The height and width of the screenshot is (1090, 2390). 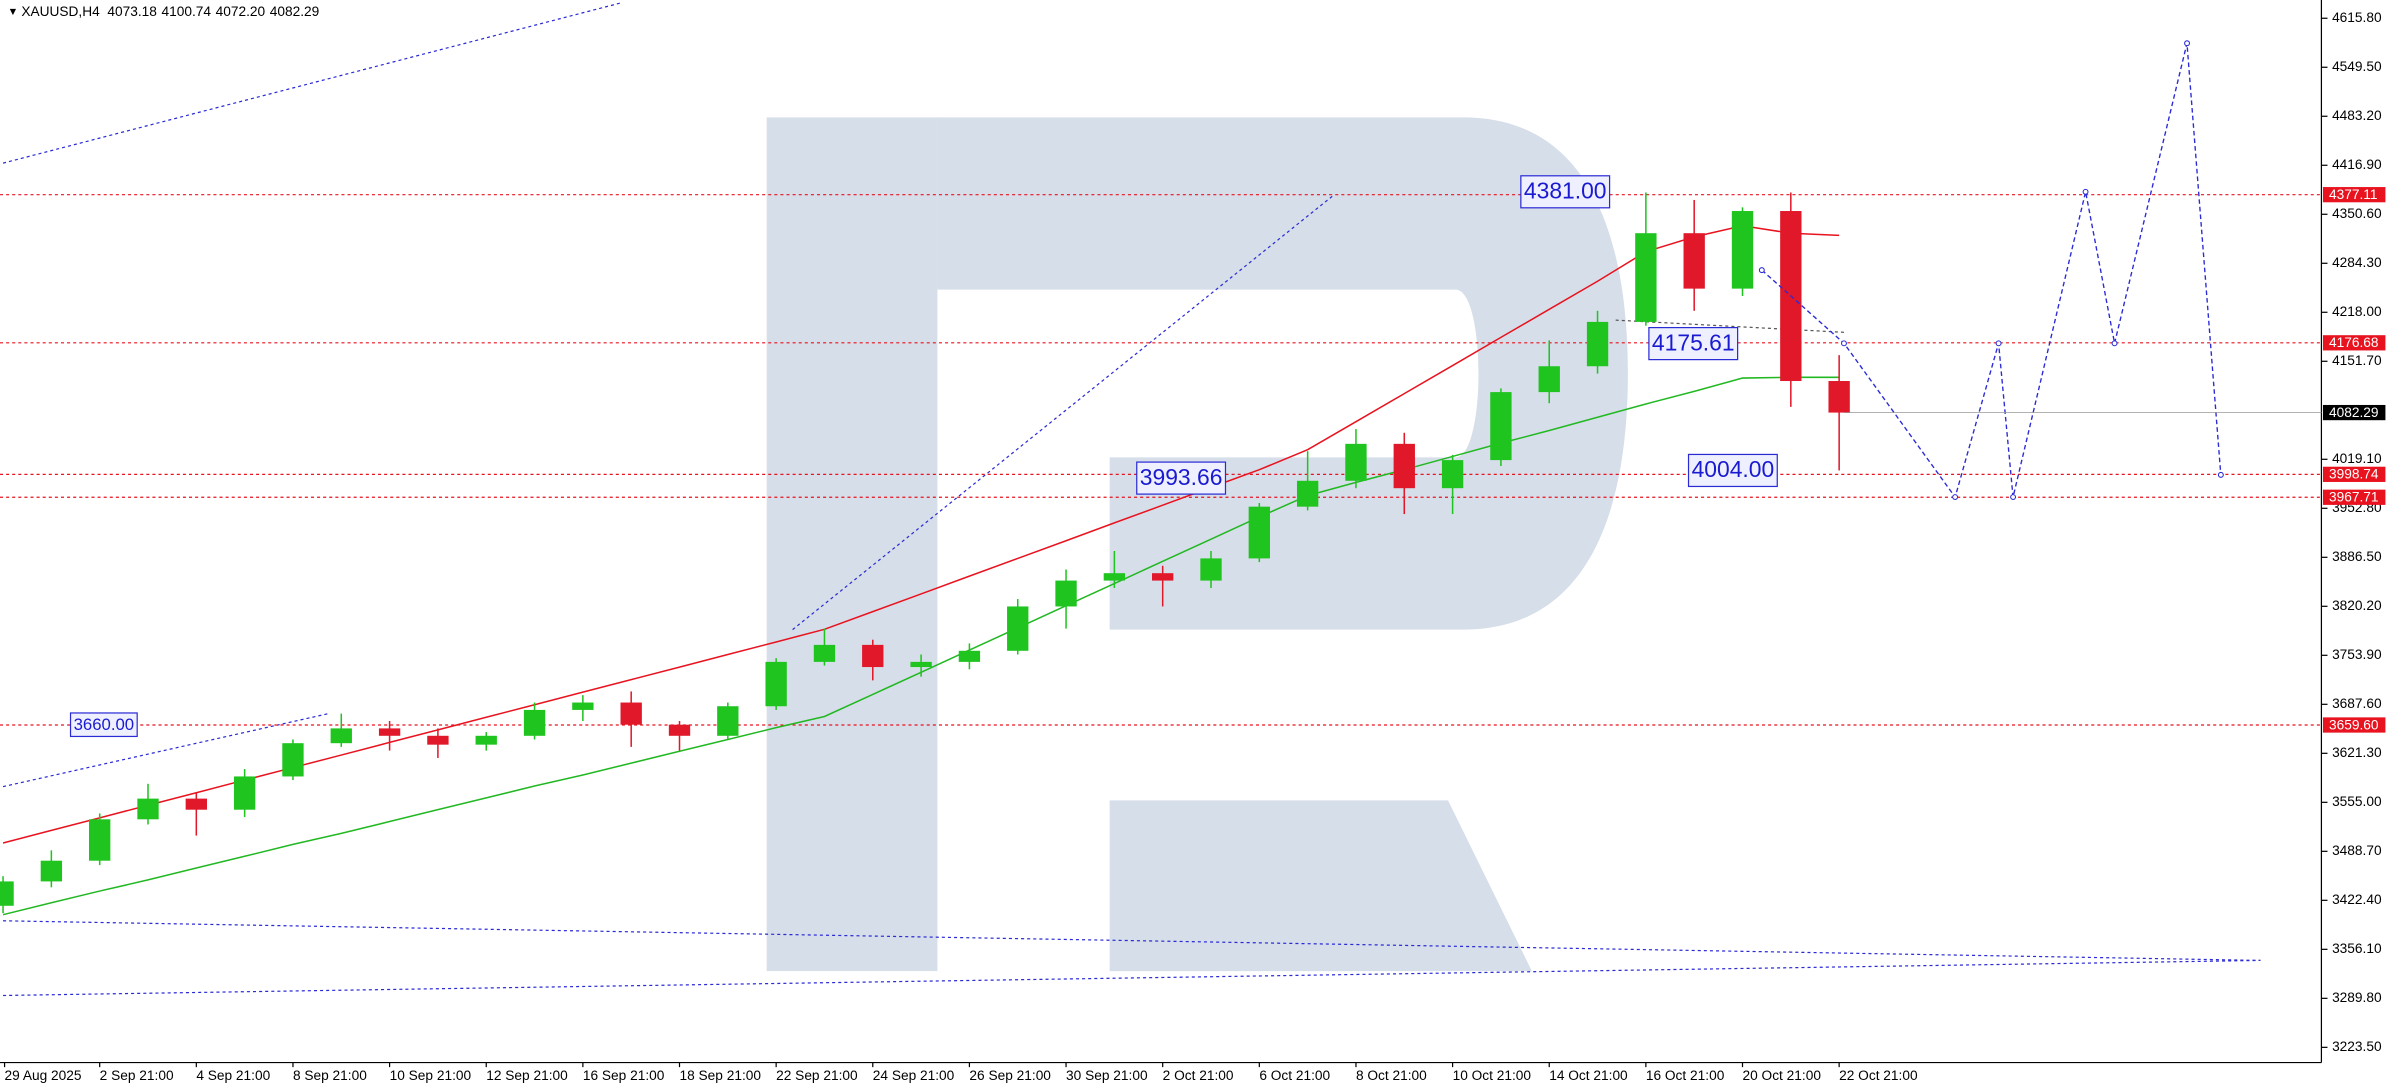 I want to click on low-price: 4072.20, so click(x=241, y=11).